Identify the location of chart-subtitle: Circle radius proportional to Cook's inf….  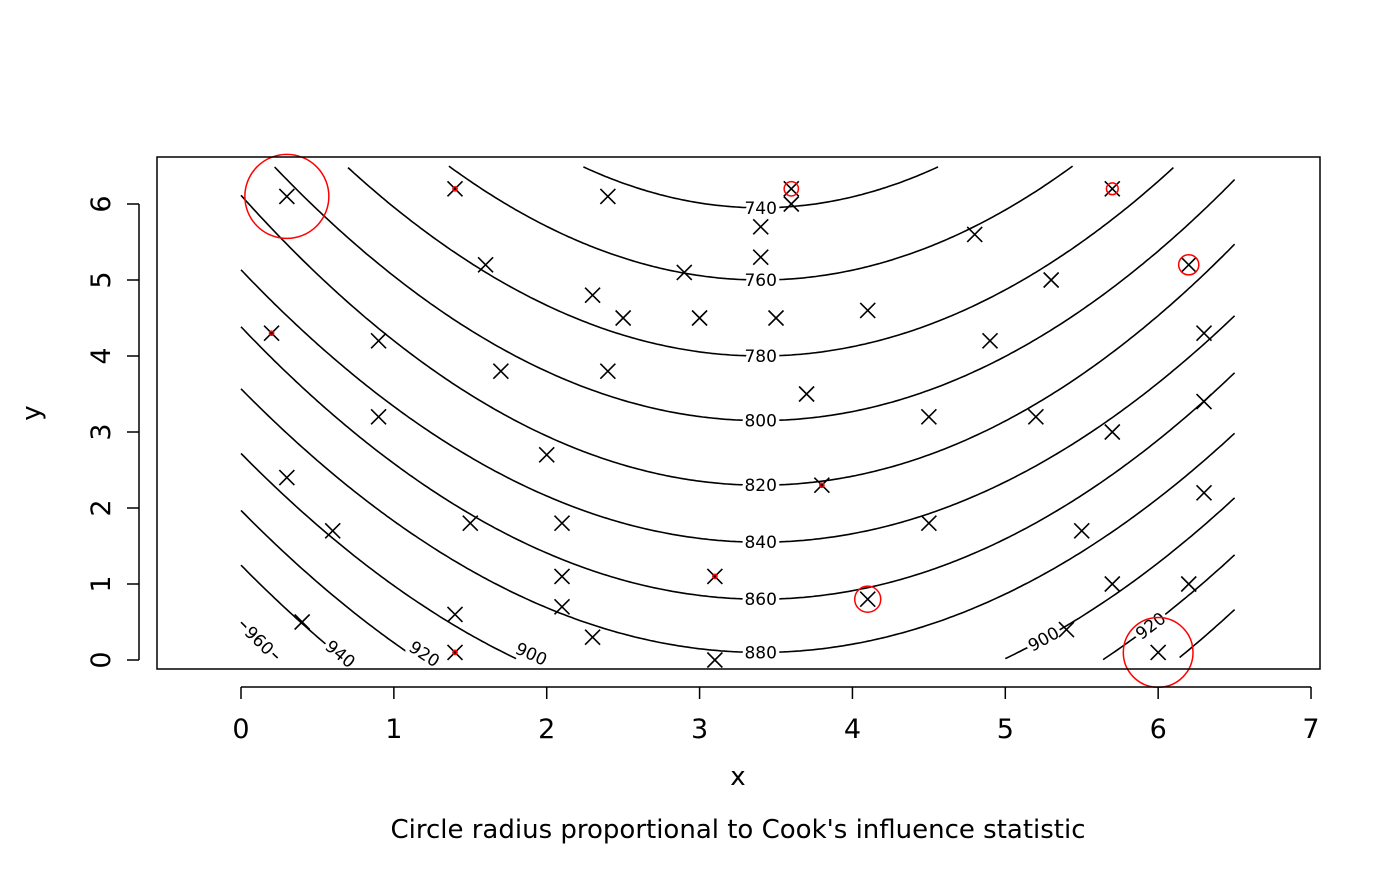
(737, 830).